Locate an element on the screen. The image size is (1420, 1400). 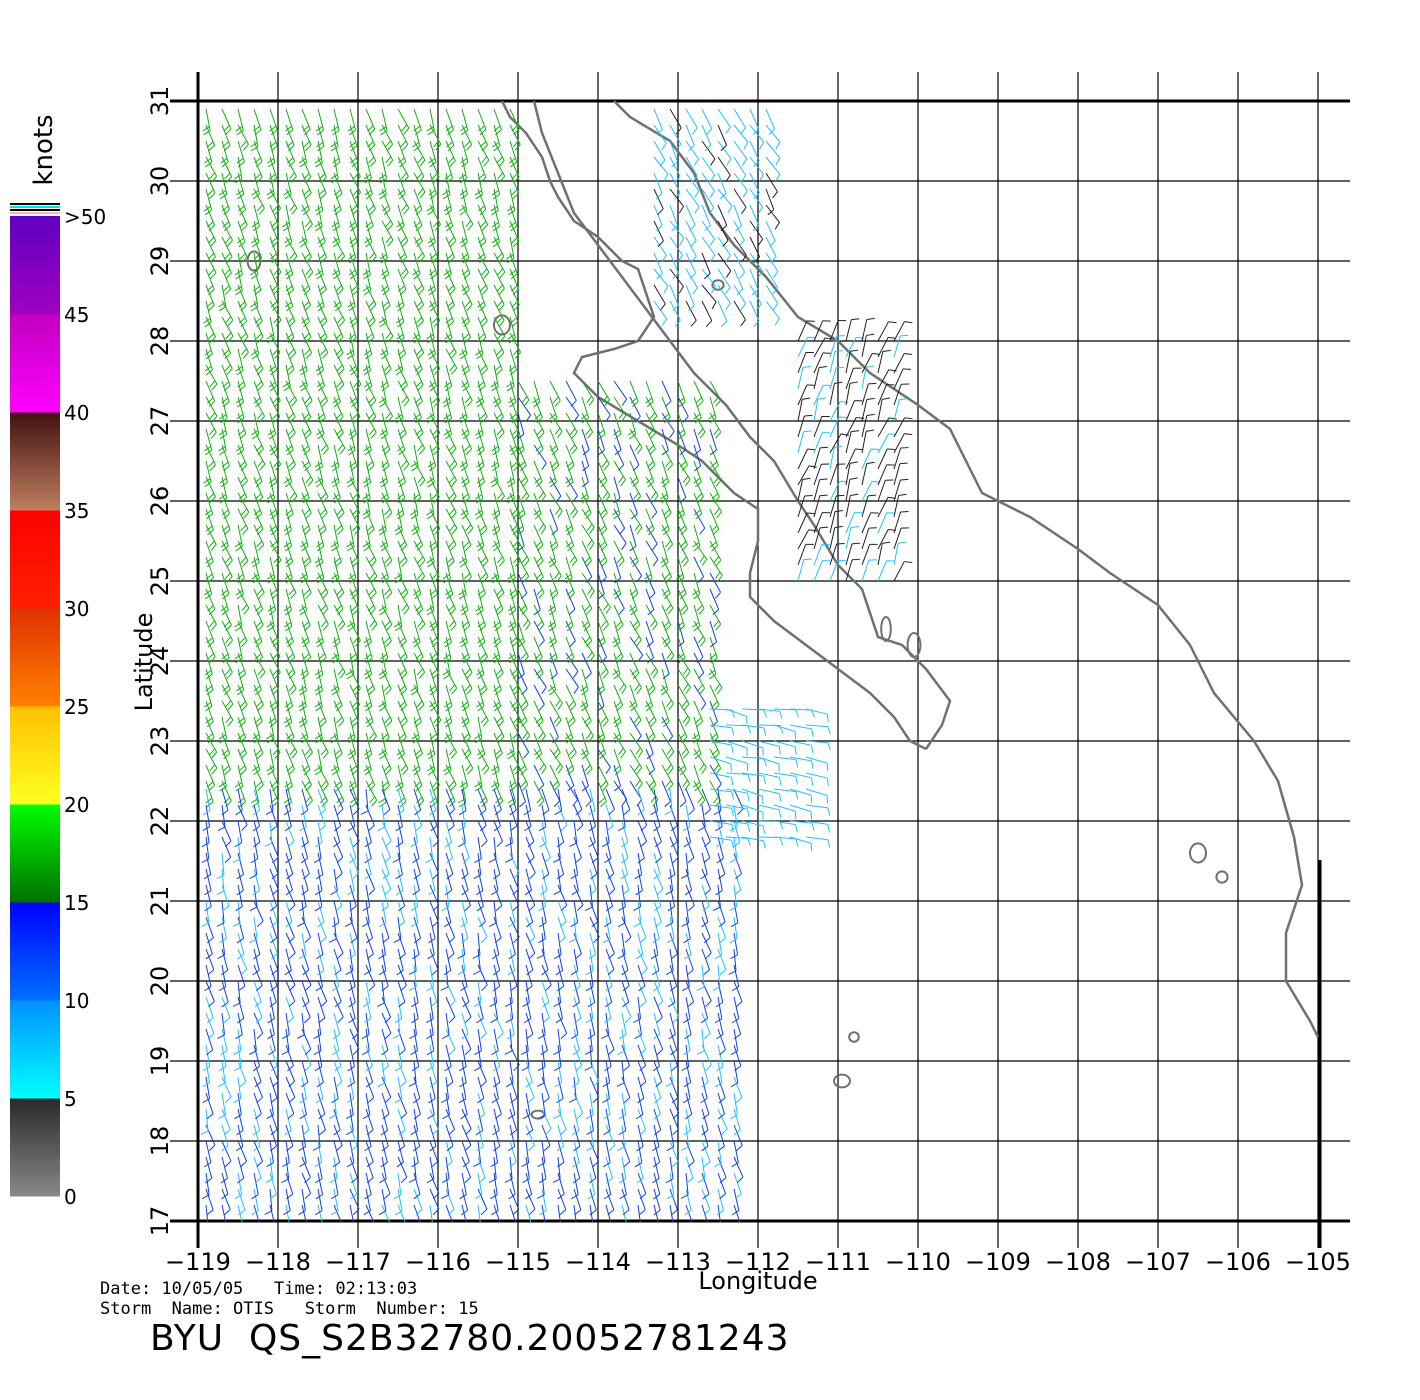
colorbar-tick-label: >50 is located at coordinates (85, 217).